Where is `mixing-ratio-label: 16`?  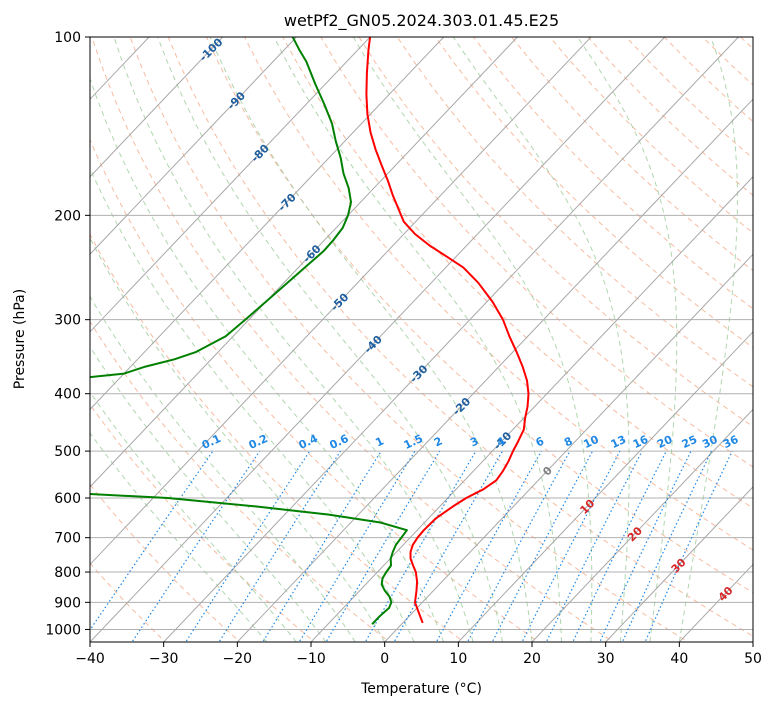 mixing-ratio-label: 16 is located at coordinates (641, 442).